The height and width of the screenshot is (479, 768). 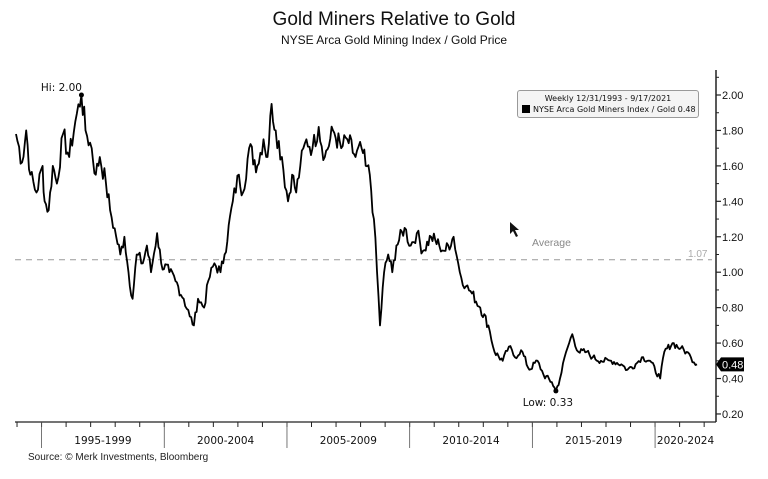 What do you see at coordinates (698, 254) in the screenshot?
I see `average-value-label: 1.07` at bounding box center [698, 254].